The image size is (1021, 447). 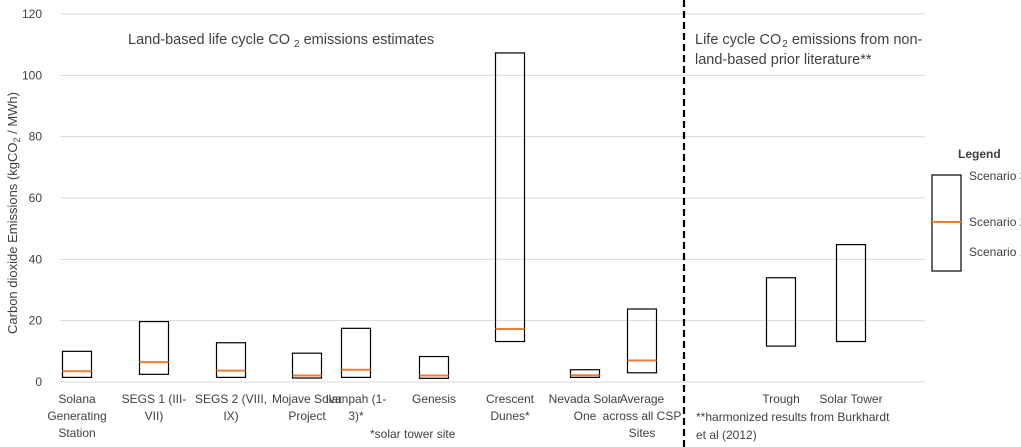 I want to click on land-x-label-2: IX), so click(x=230, y=416).